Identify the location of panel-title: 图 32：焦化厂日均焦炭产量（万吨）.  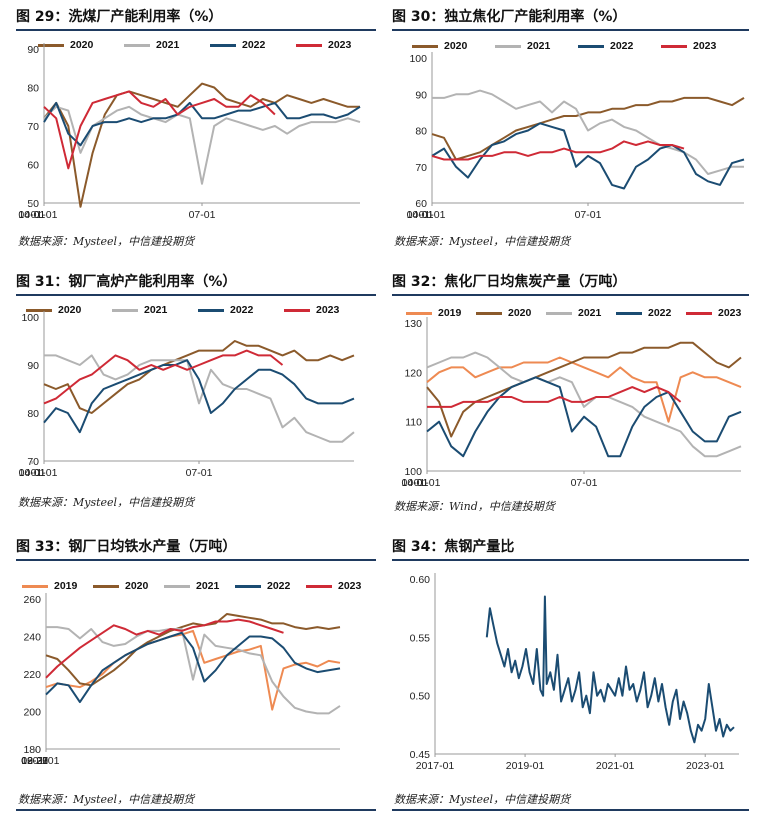
(509, 282).